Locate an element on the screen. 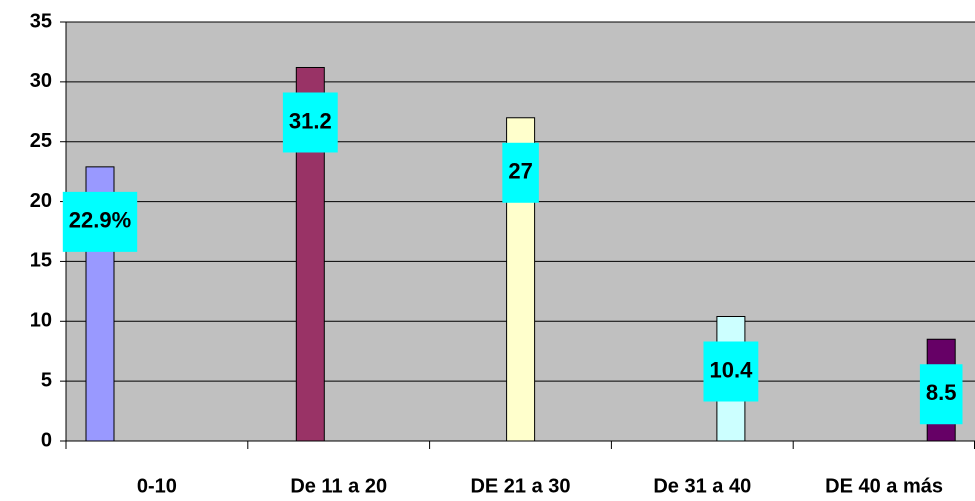  y-tick-label: 0 is located at coordinates (46, 440).